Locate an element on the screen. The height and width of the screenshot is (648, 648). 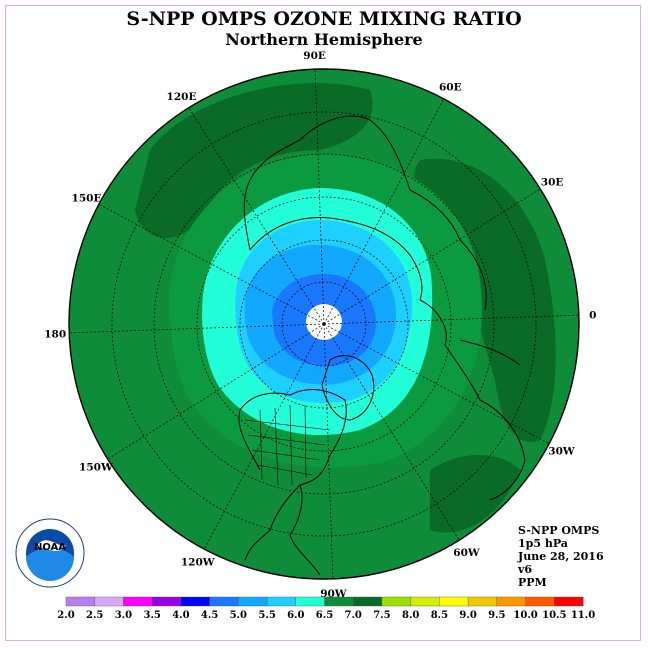
legend-label-10.0: 10.0 is located at coordinates (525, 615).